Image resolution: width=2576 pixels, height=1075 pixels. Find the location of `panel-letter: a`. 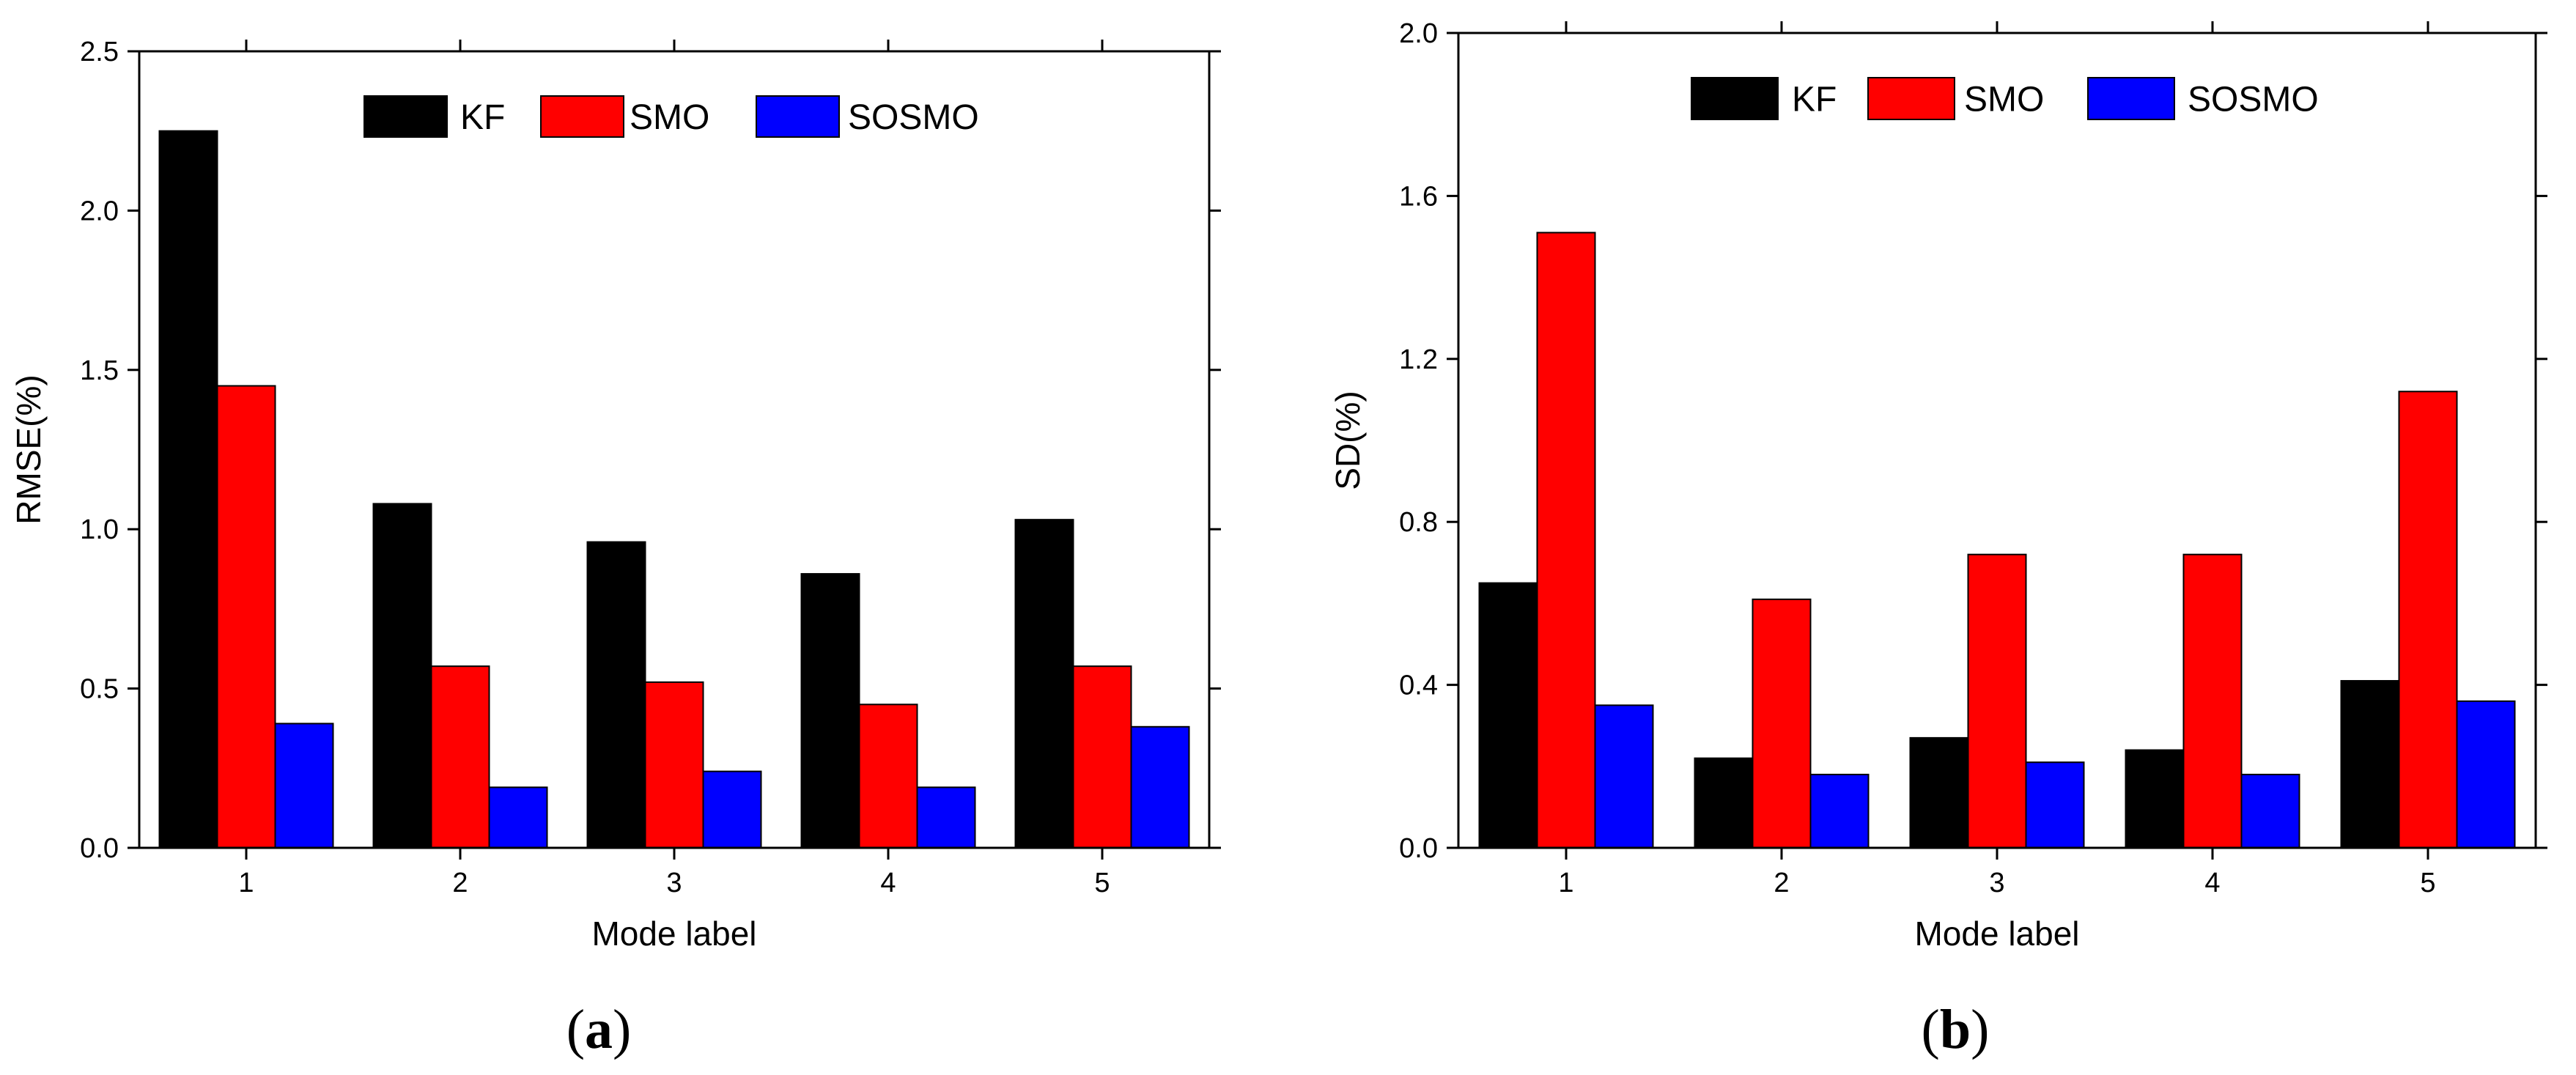

panel-letter: a is located at coordinates (599, 1029).